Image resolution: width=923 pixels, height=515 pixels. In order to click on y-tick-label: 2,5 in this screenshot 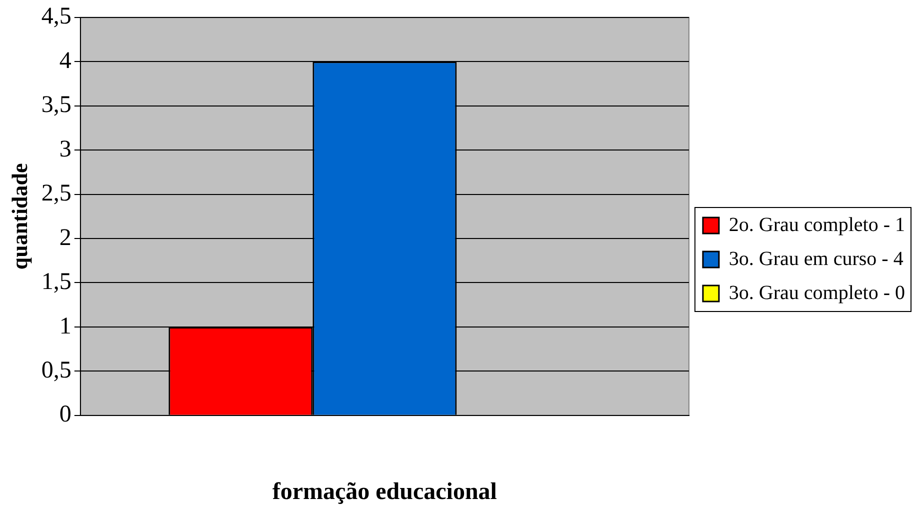, I will do `click(56, 193)`.